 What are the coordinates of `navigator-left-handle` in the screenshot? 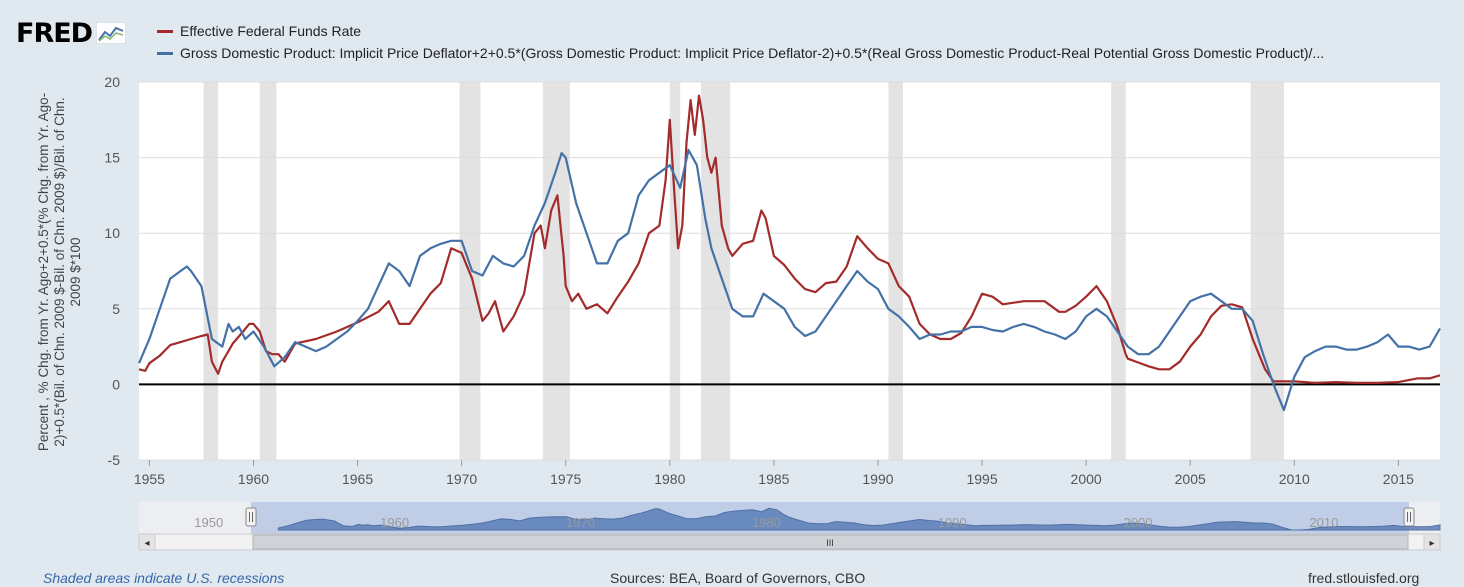 It's located at (251, 517).